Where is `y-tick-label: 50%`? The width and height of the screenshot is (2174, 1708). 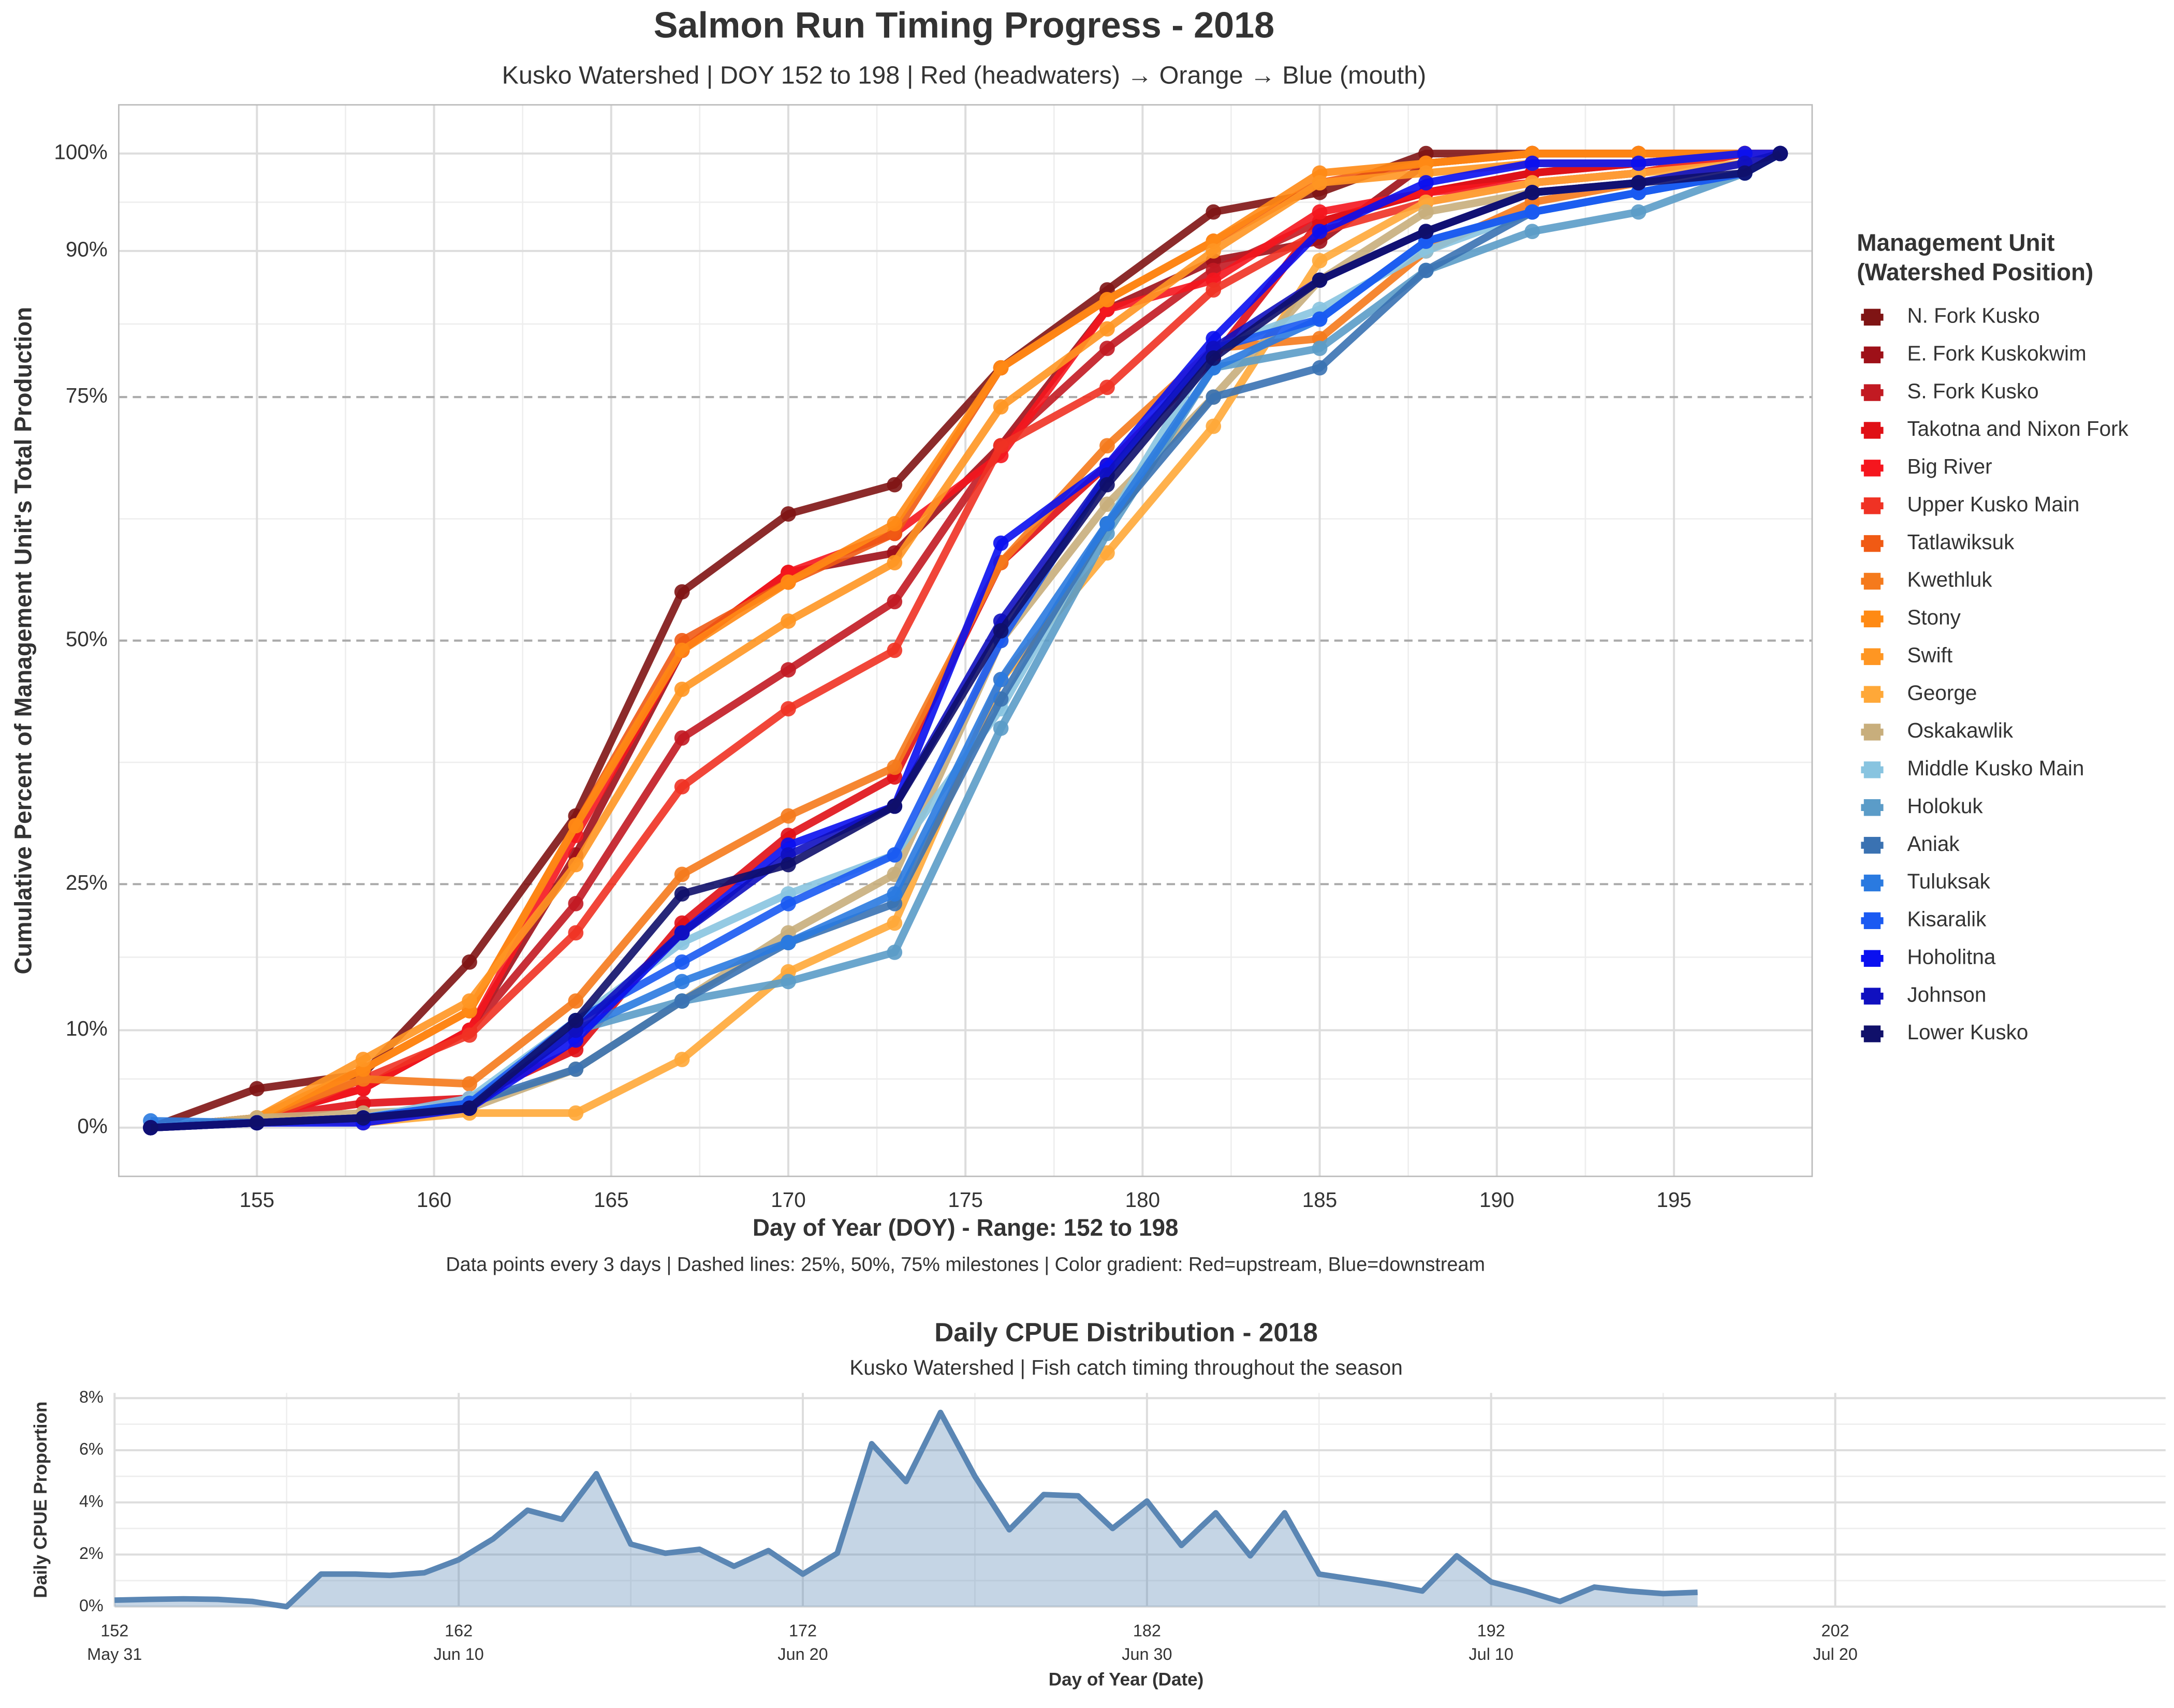 y-tick-label: 50% is located at coordinates (87, 639).